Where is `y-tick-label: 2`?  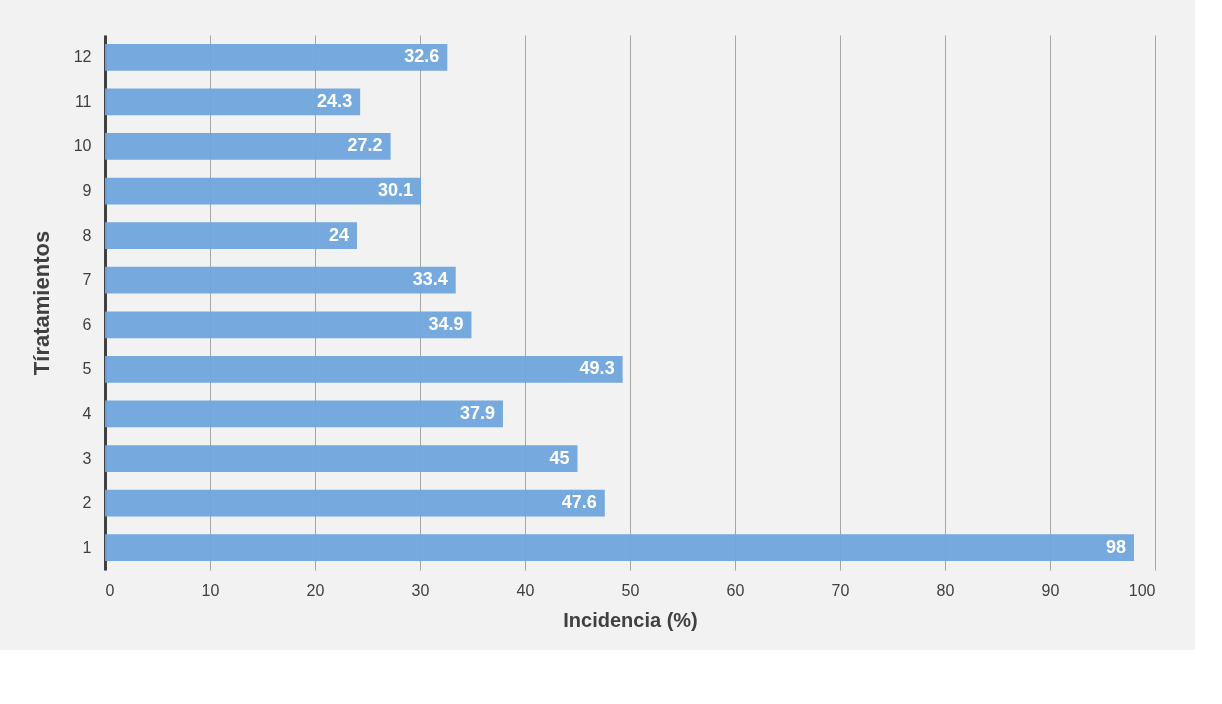 y-tick-label: 2 is located at coordinates (87, 503).